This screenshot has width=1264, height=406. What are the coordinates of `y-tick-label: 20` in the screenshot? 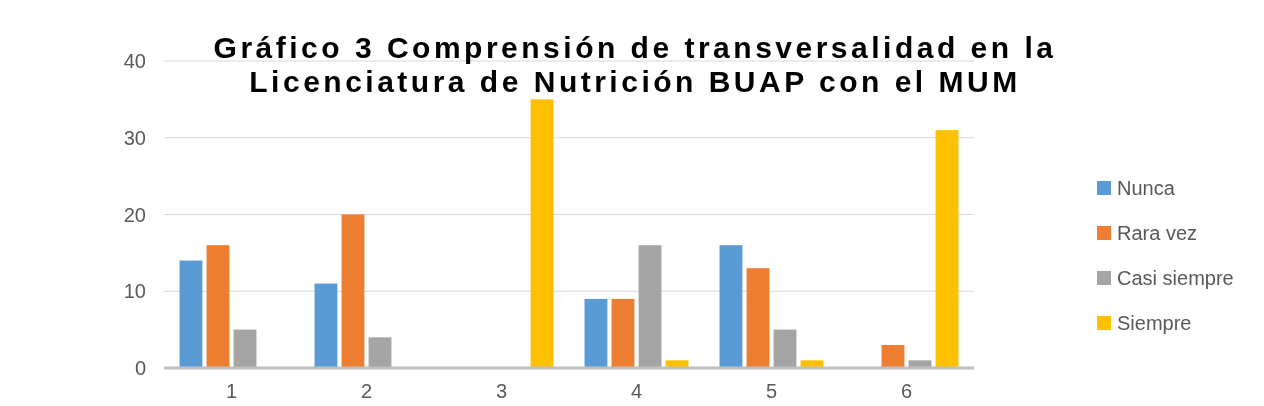 It's located at (134, 214).